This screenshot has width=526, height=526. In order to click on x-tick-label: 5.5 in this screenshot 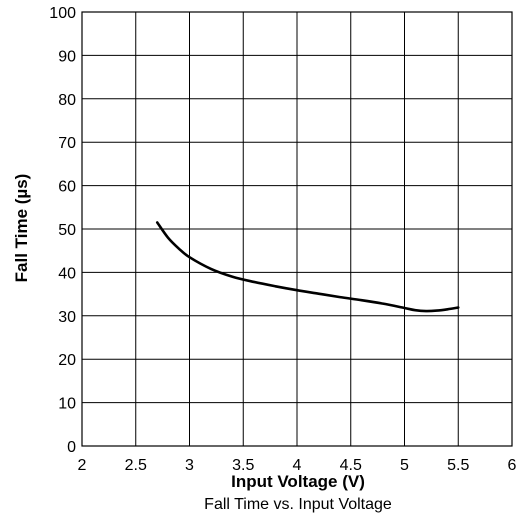, I will do `click(458, 465)`.